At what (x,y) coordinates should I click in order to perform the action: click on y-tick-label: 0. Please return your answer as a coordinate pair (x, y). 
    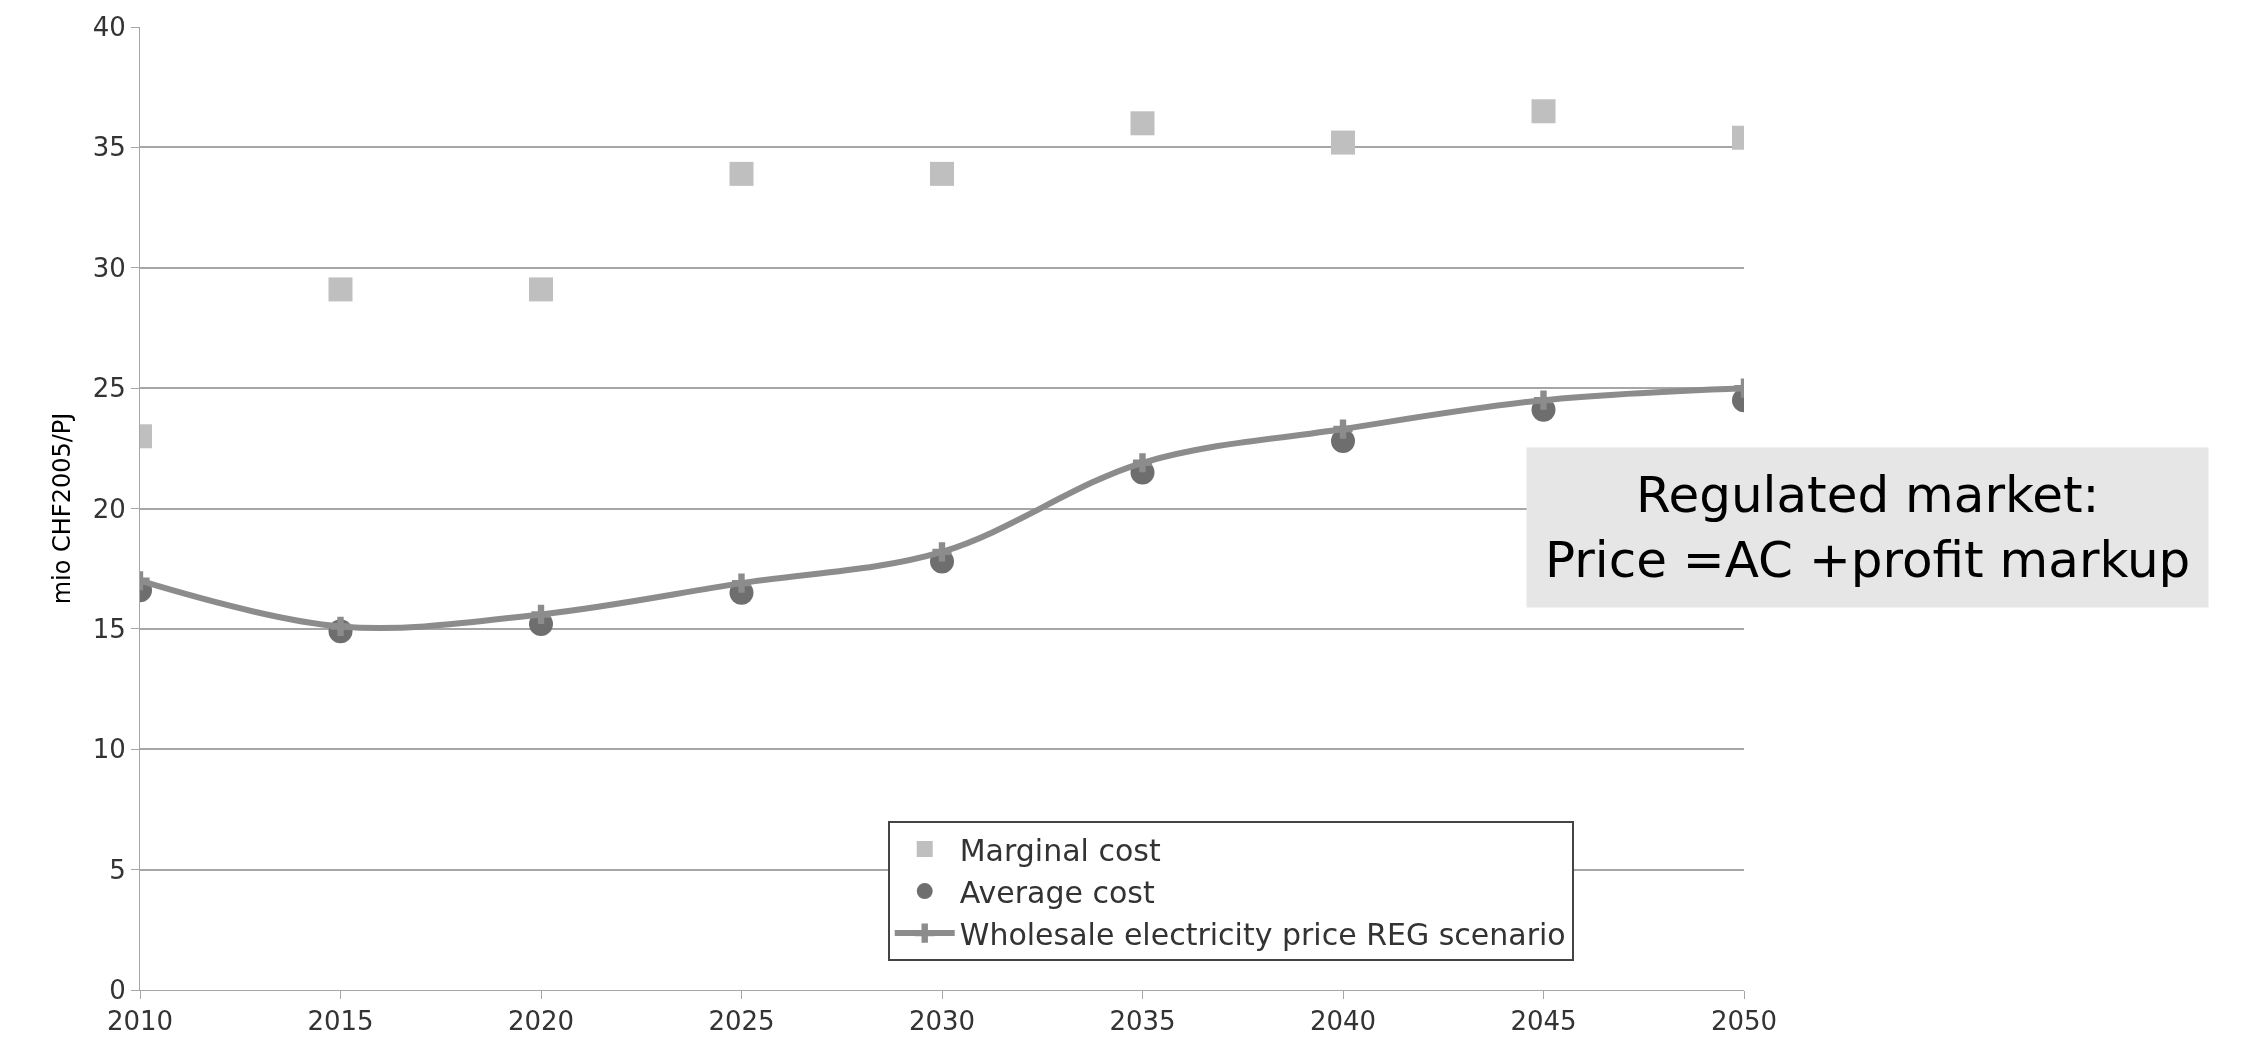
    Looking at the image, I should click on (117, 990).